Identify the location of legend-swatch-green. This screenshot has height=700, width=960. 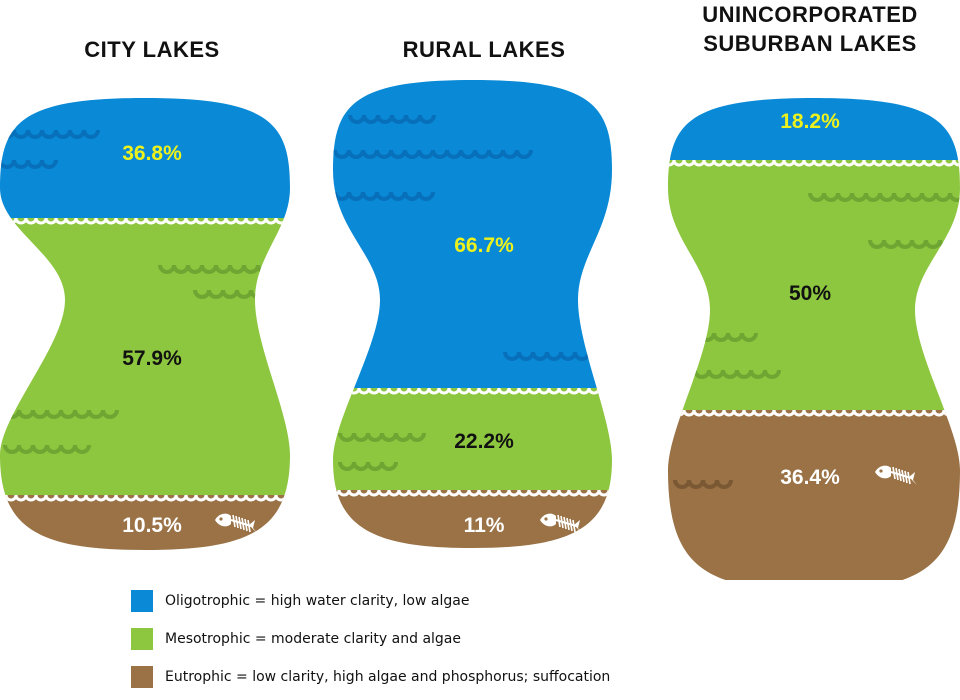
(142, 639).